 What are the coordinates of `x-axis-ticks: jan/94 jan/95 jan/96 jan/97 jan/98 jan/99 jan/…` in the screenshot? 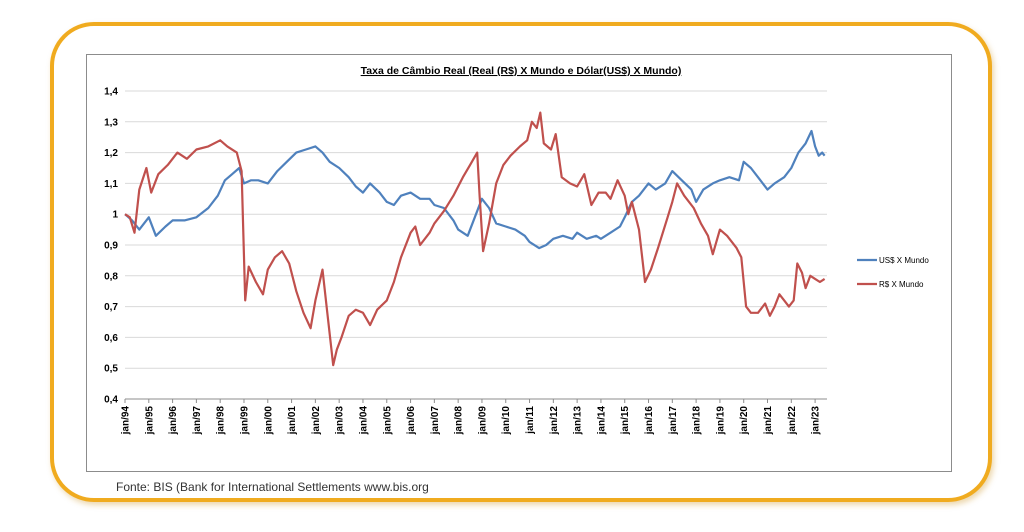 It's located at (471, 417).